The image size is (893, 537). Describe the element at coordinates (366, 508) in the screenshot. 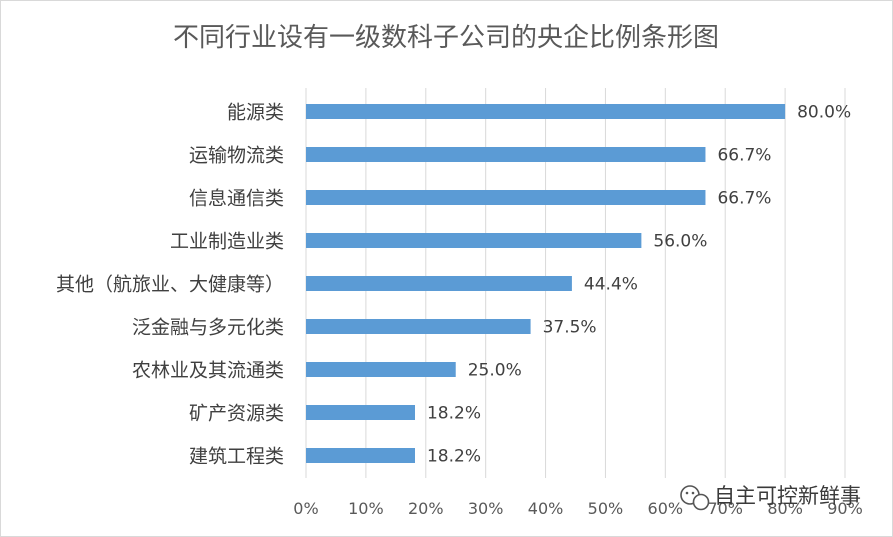

I see `x-tick-label: 10%` at that location.